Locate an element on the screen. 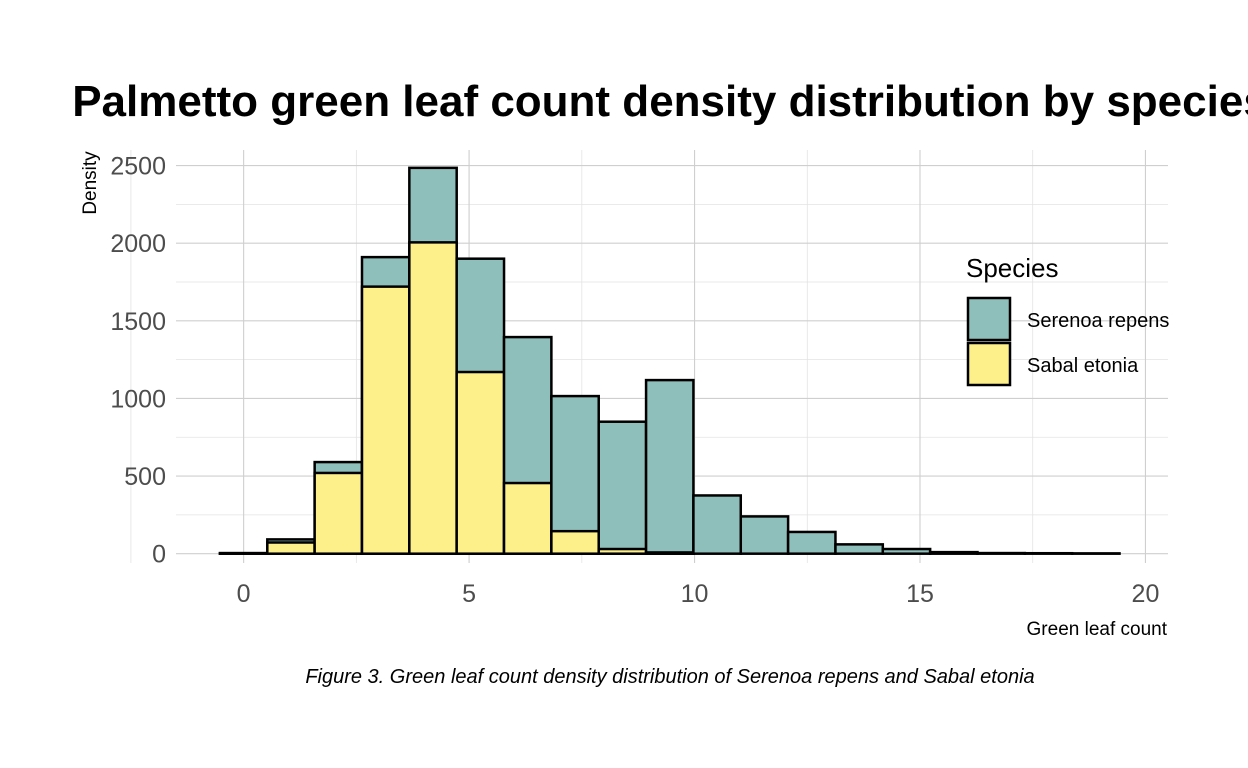  x-tick-label: 0 is located at coordinates (244, 594).